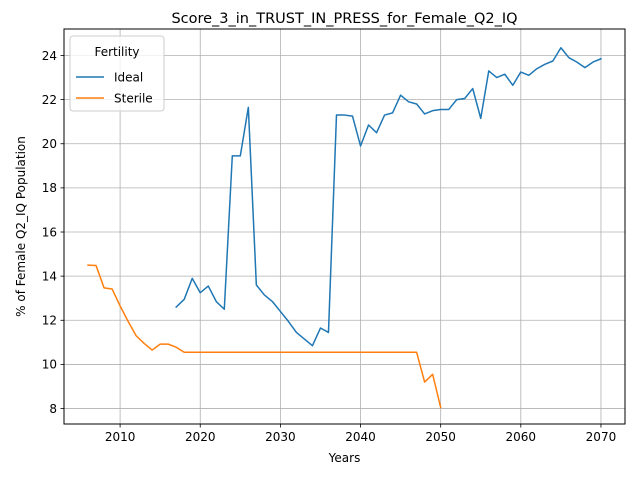 This screenshot has height=480, width=640. Describe the element at coordinates (49, 321) in the screenshot. I see `y-tick-label: 12` at that location.